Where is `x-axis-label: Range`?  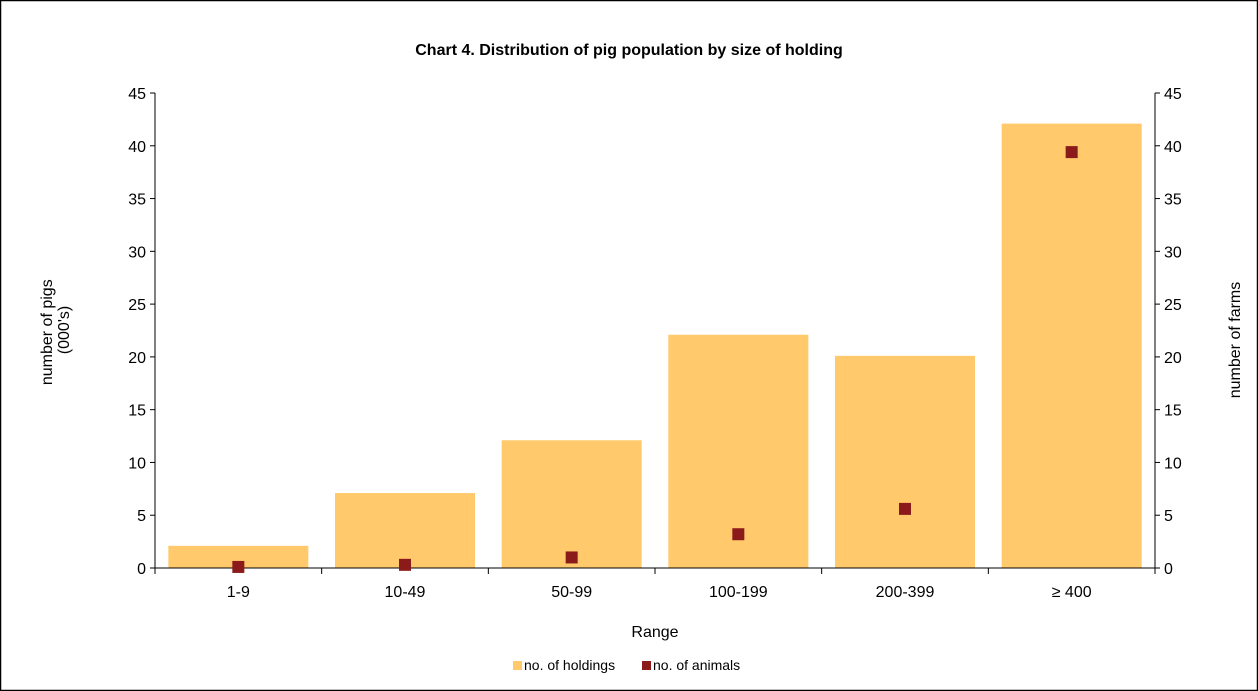
x-axis-label: Range is located at coordinates (654, 632).